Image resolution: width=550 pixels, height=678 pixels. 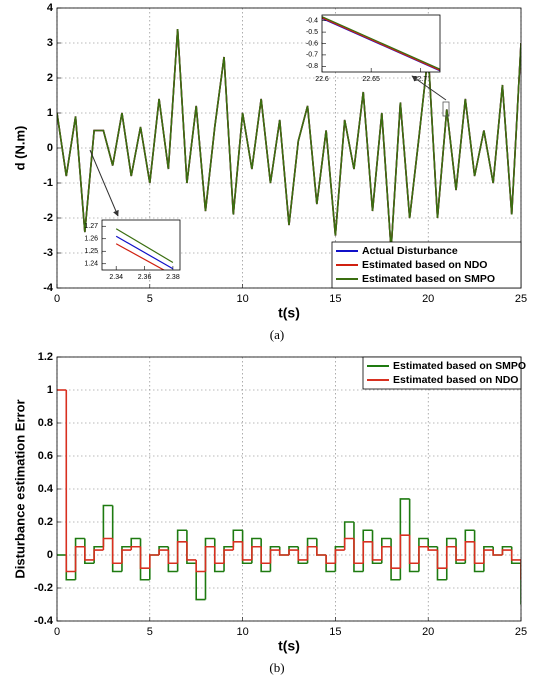 I want to click on series-group, so click(x=381, y=44).